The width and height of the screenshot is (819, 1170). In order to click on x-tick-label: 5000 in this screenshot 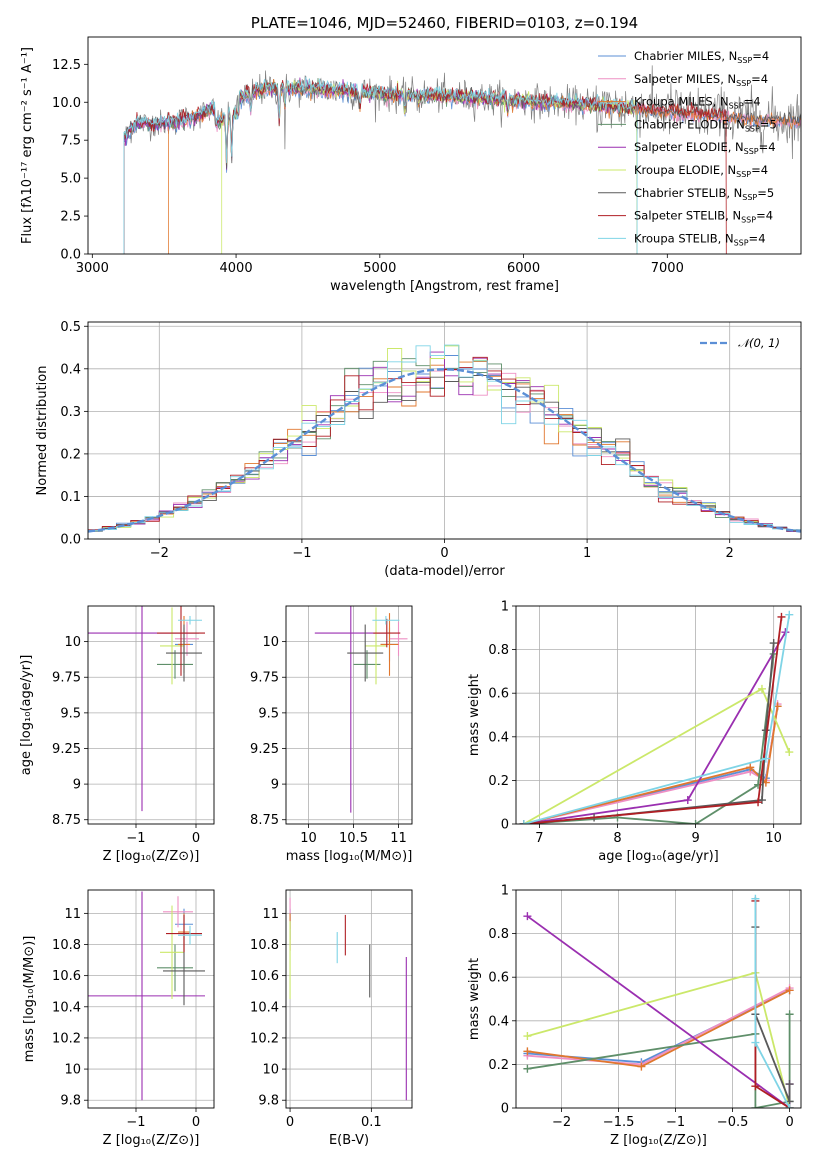, I will do `click(379, 268)`.